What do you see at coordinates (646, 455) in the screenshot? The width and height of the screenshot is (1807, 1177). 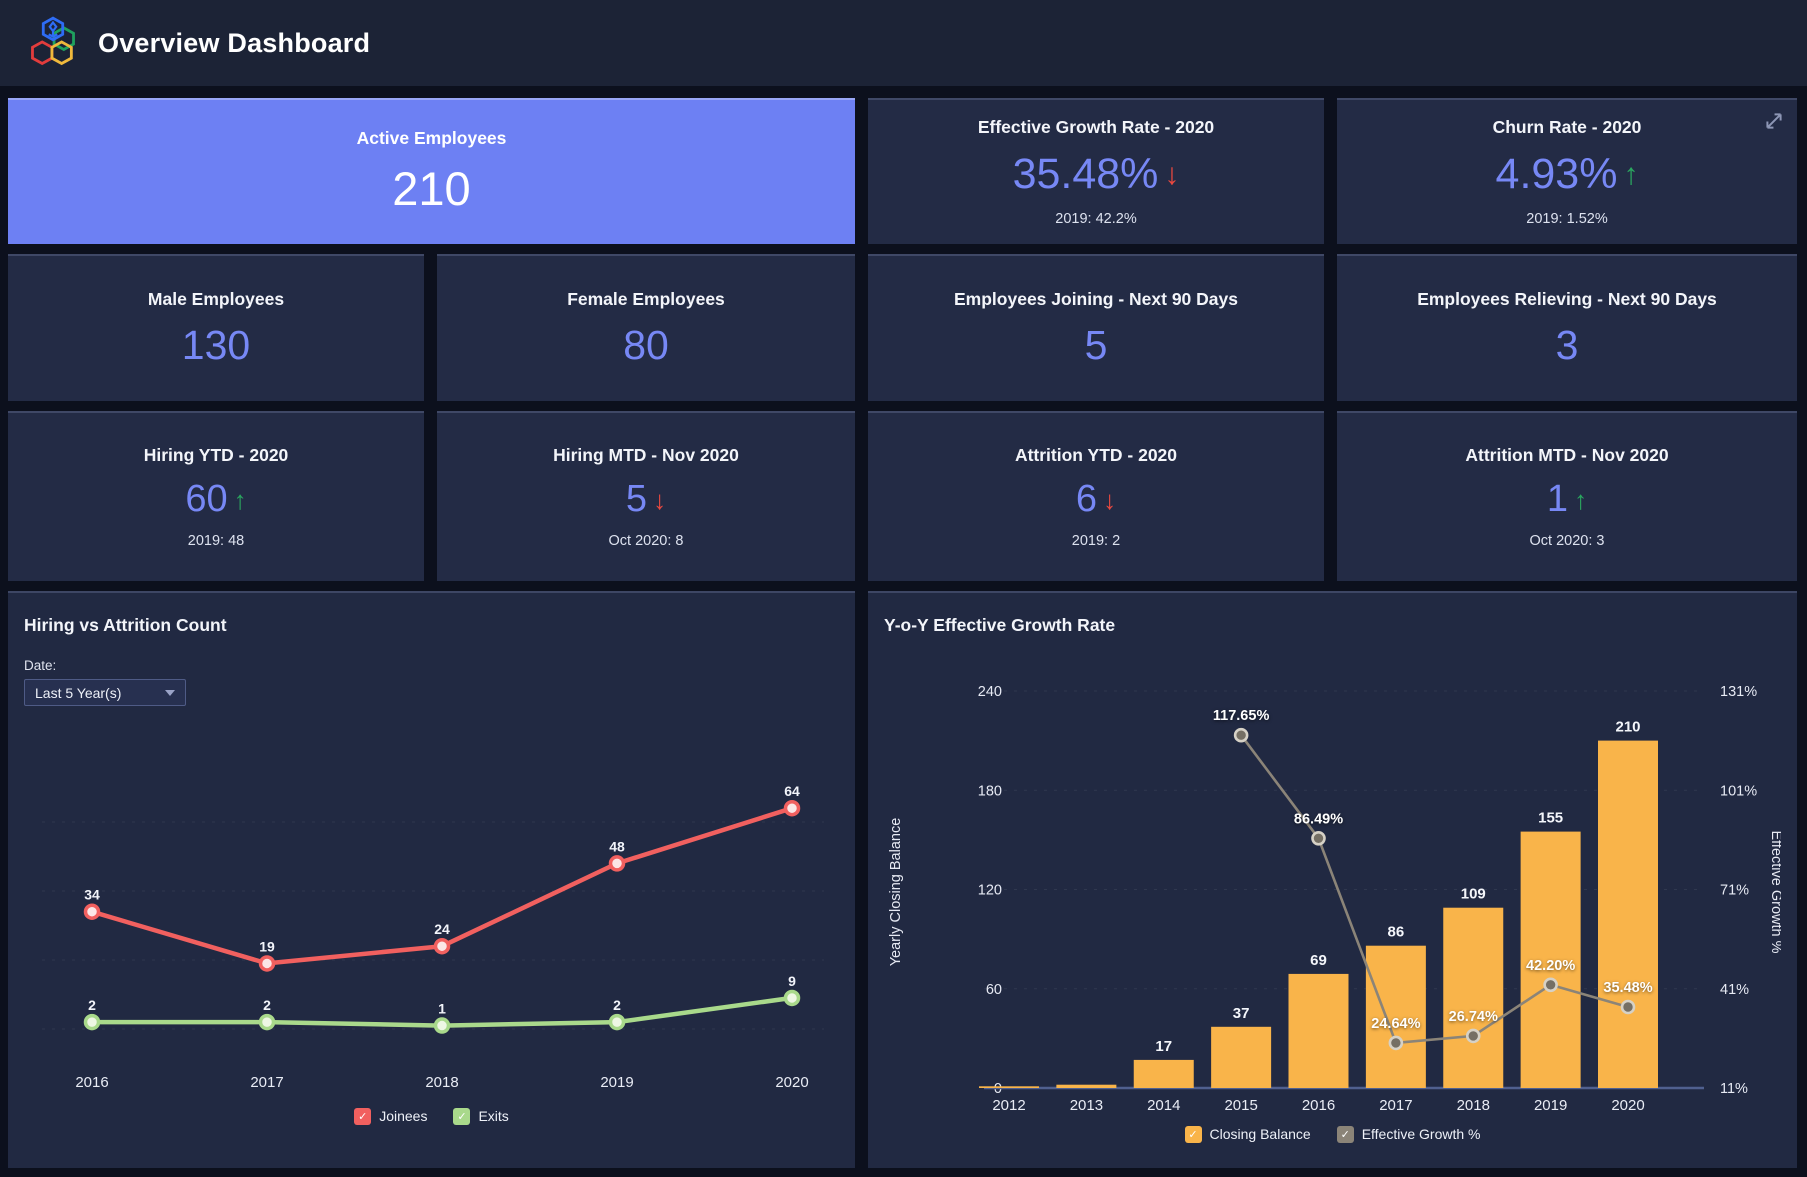 I see `card-title: Hiring MTD - Nov 2020` at bounding box center [646, 455].